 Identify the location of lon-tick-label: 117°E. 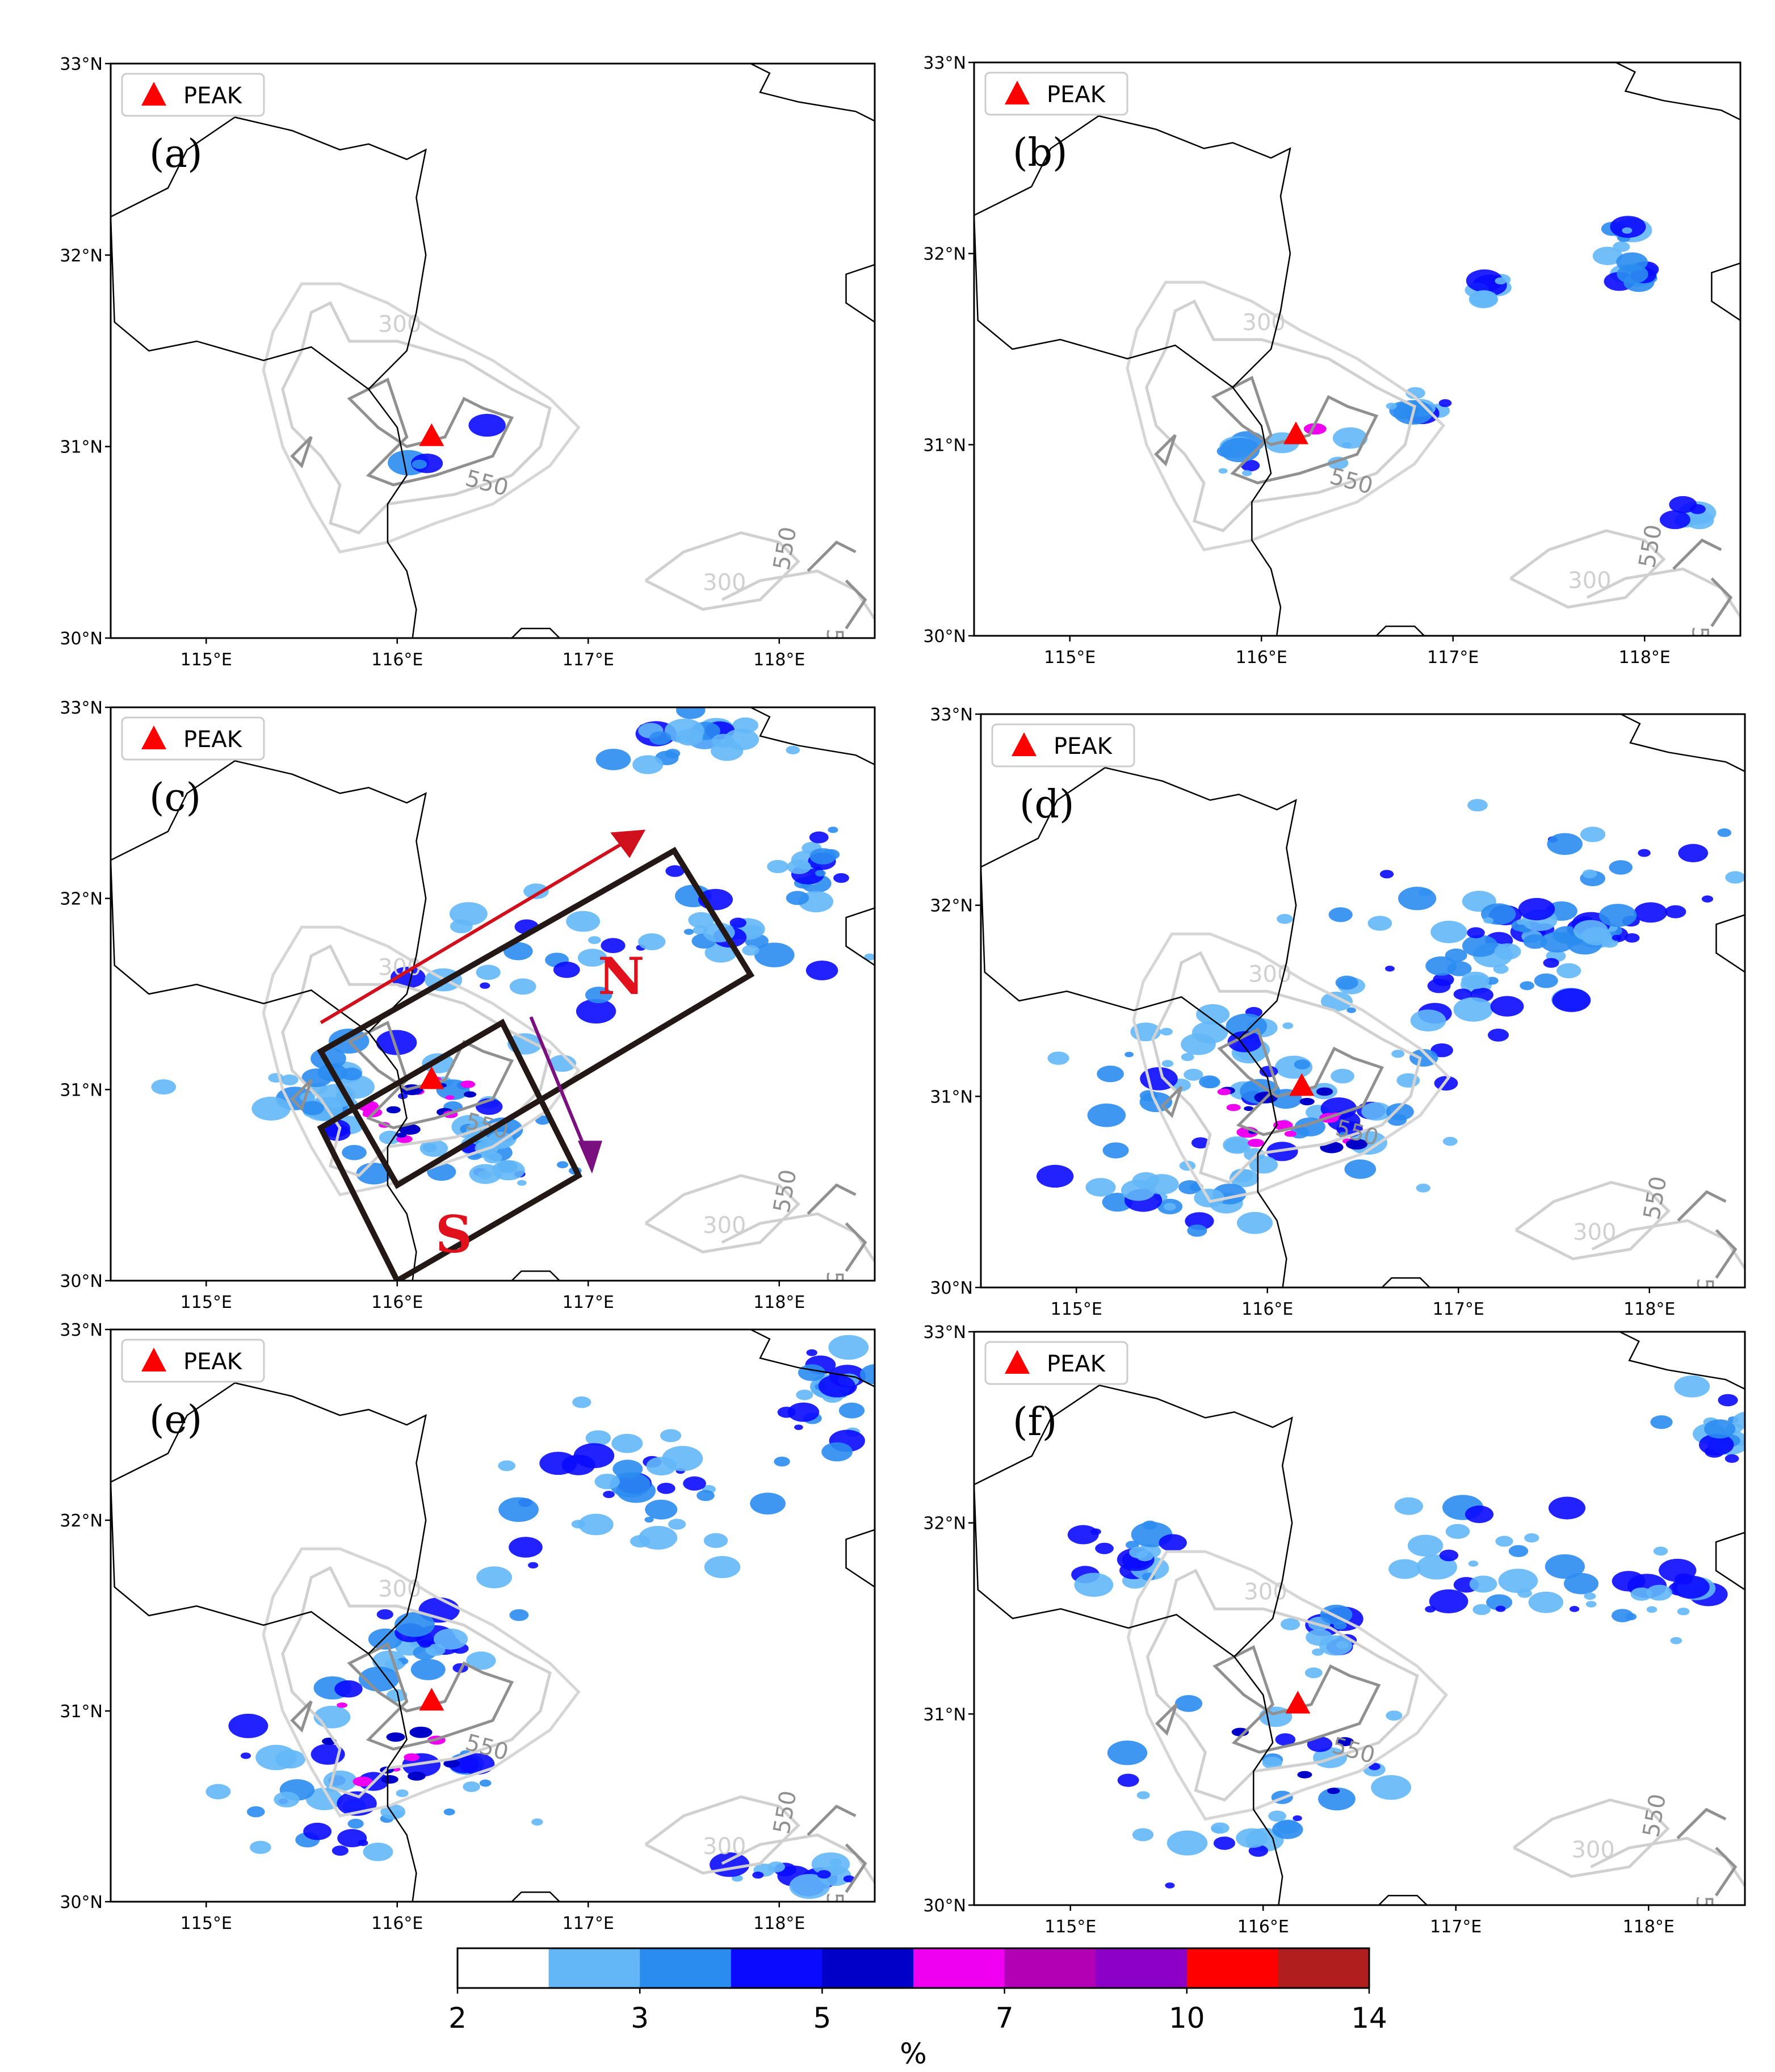
(1458, 1309).